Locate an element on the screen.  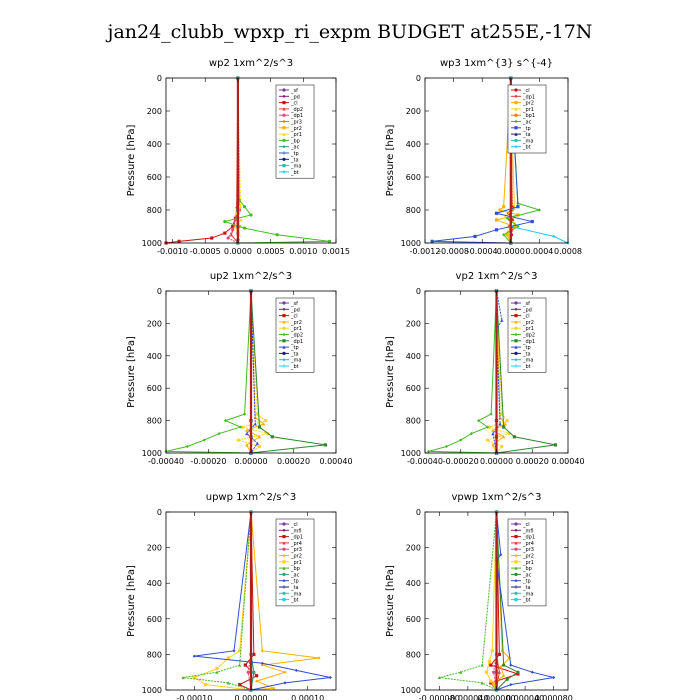
series-line-tp is located at coordinates (497, 372).